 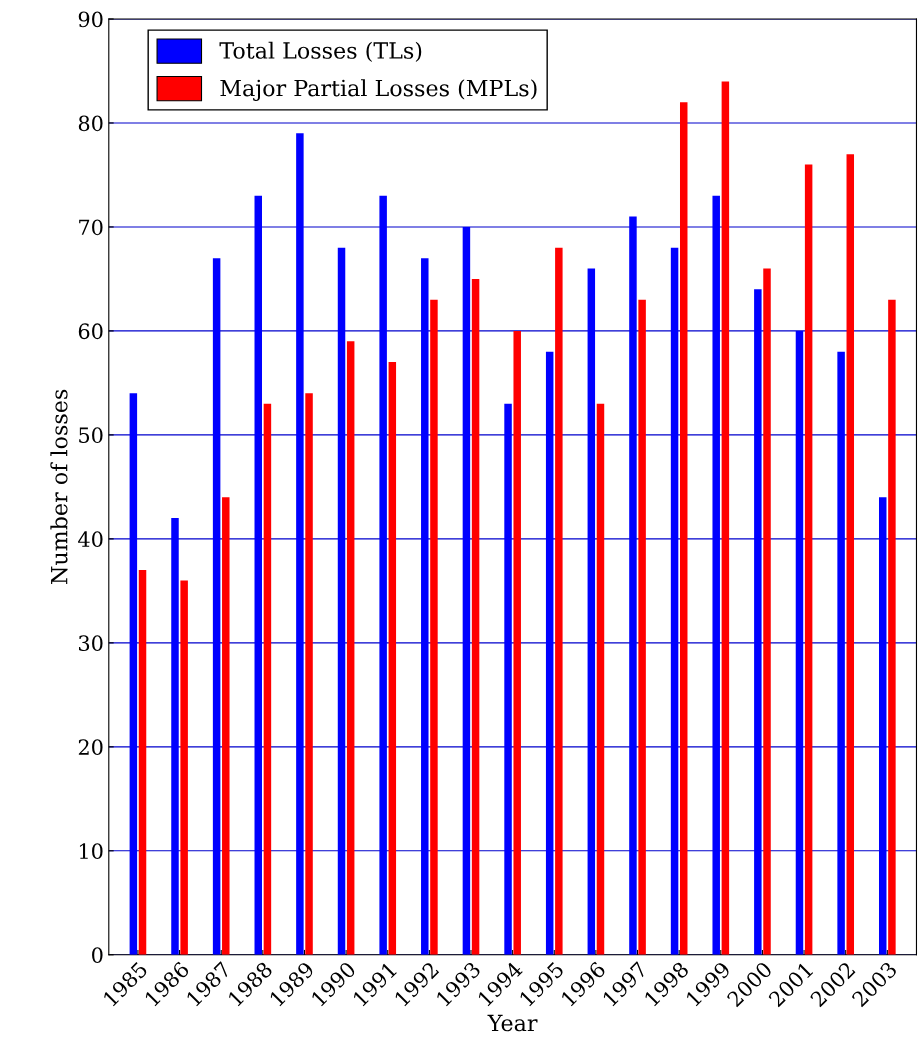 What do you see at coordinates (90, 19) in the screenshot?
I see `y-tick-label: 90` at bounding box center [90, 19].